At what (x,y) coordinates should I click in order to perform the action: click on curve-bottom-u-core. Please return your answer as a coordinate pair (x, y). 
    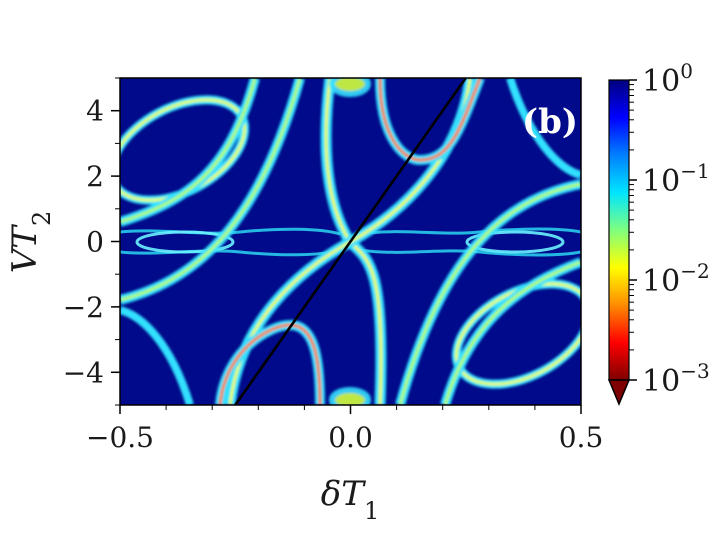
    Looking at the image, I should click on (270, 364).